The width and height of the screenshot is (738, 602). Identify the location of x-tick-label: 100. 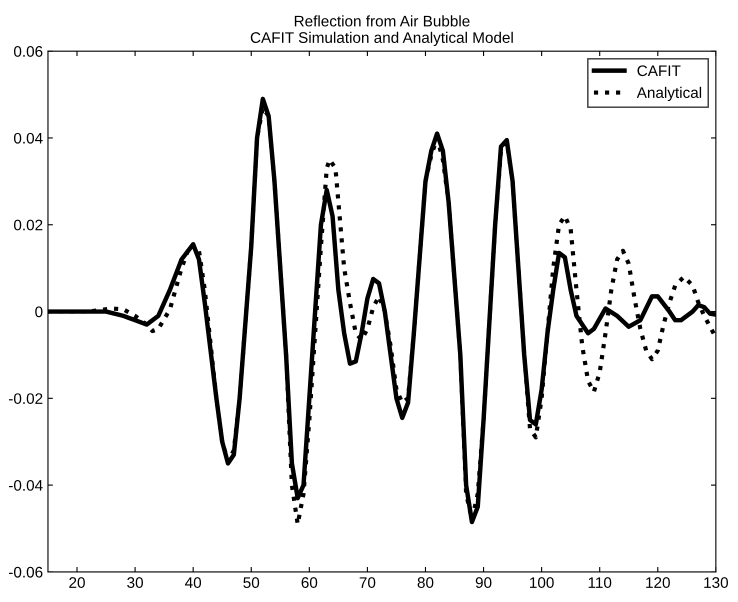
(542, 582).